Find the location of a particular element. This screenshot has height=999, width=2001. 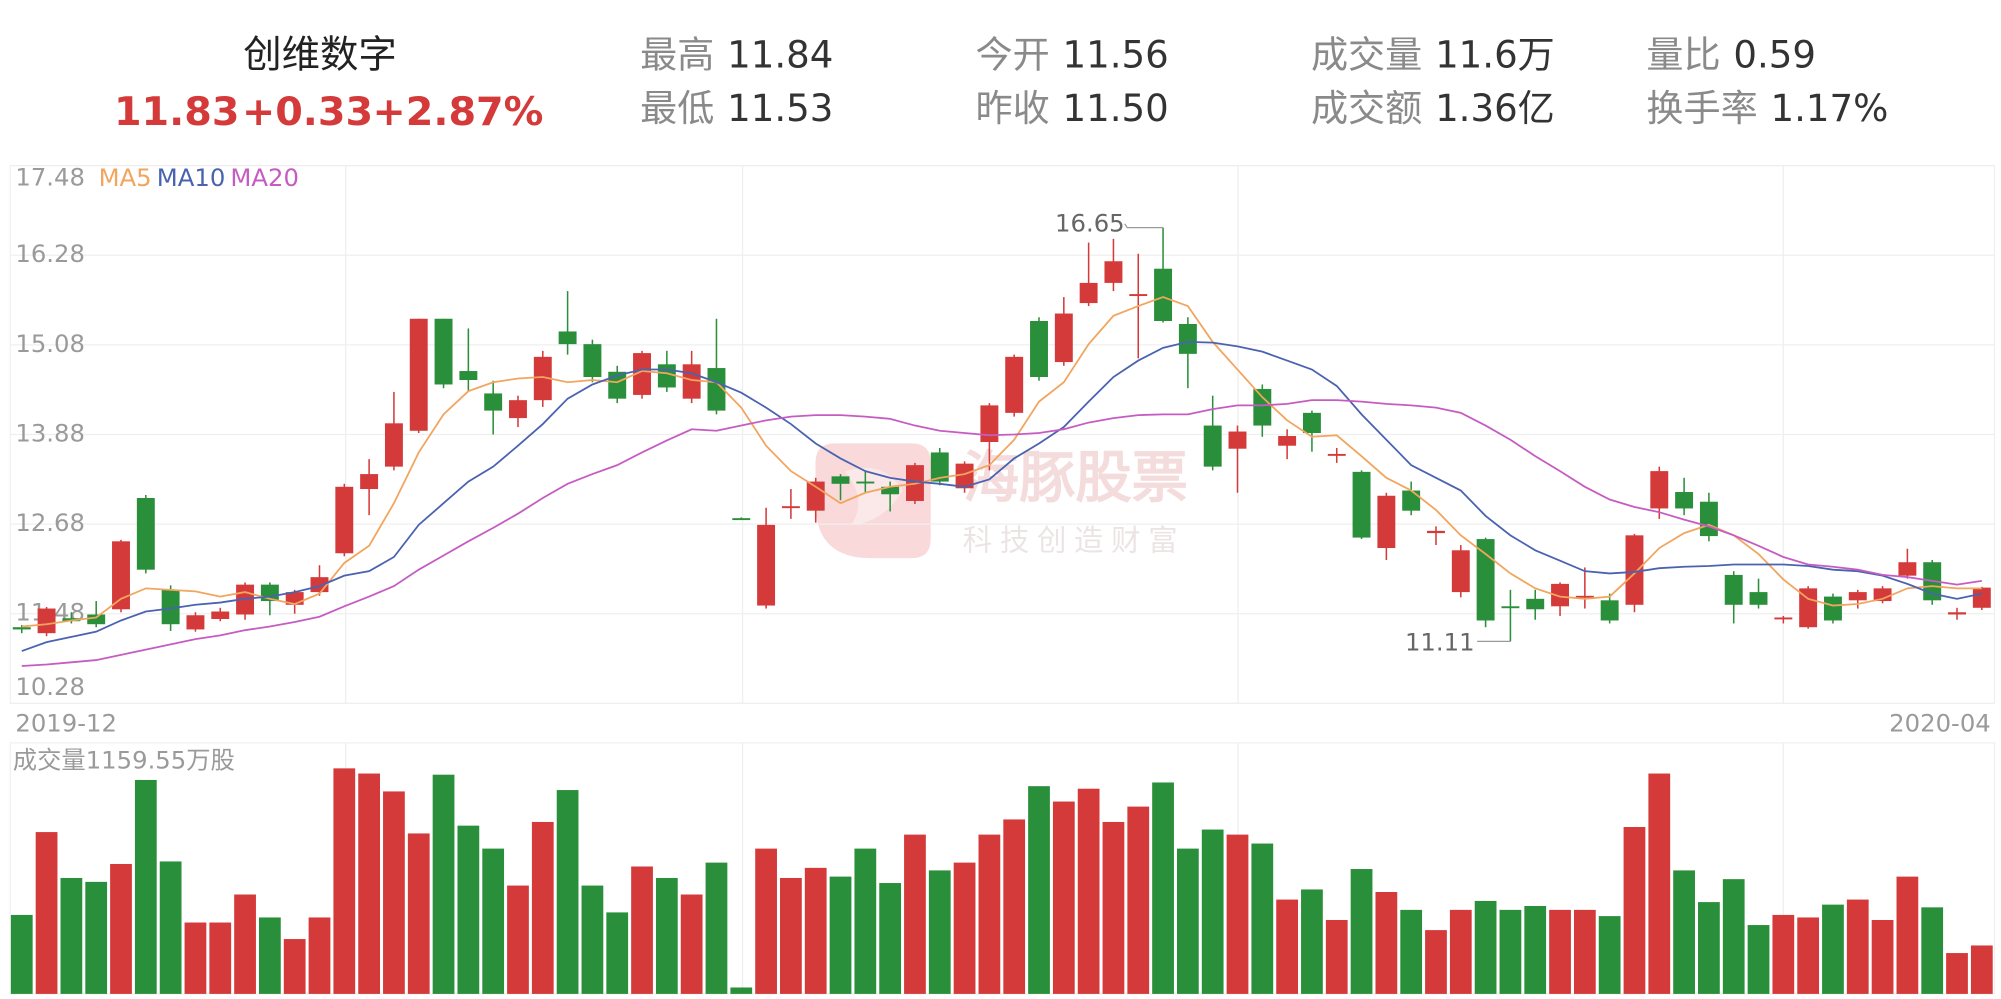

stat-label: 最低 is located at coordinates (677, 108).